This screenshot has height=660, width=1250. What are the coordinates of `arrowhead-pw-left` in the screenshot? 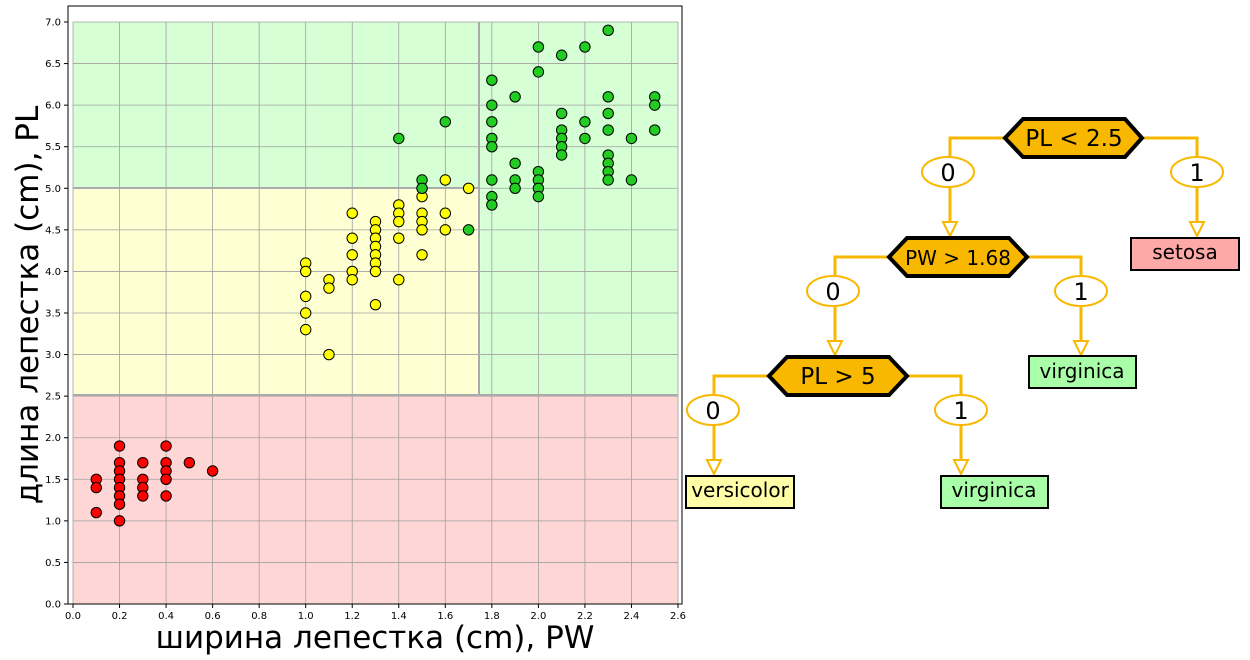 It's located at (835, 349).